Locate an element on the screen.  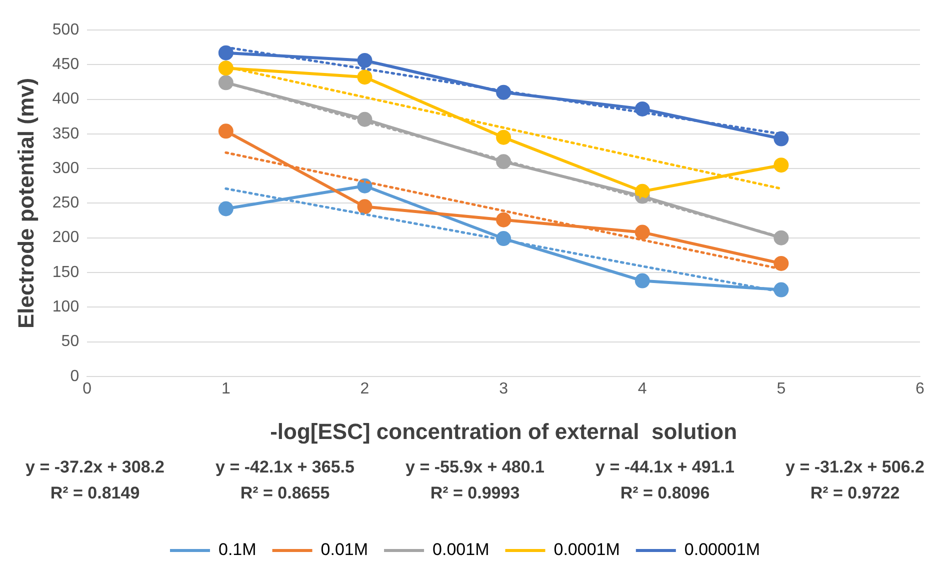
text: R² = 0.9722 is located at coordinates (855, 493).